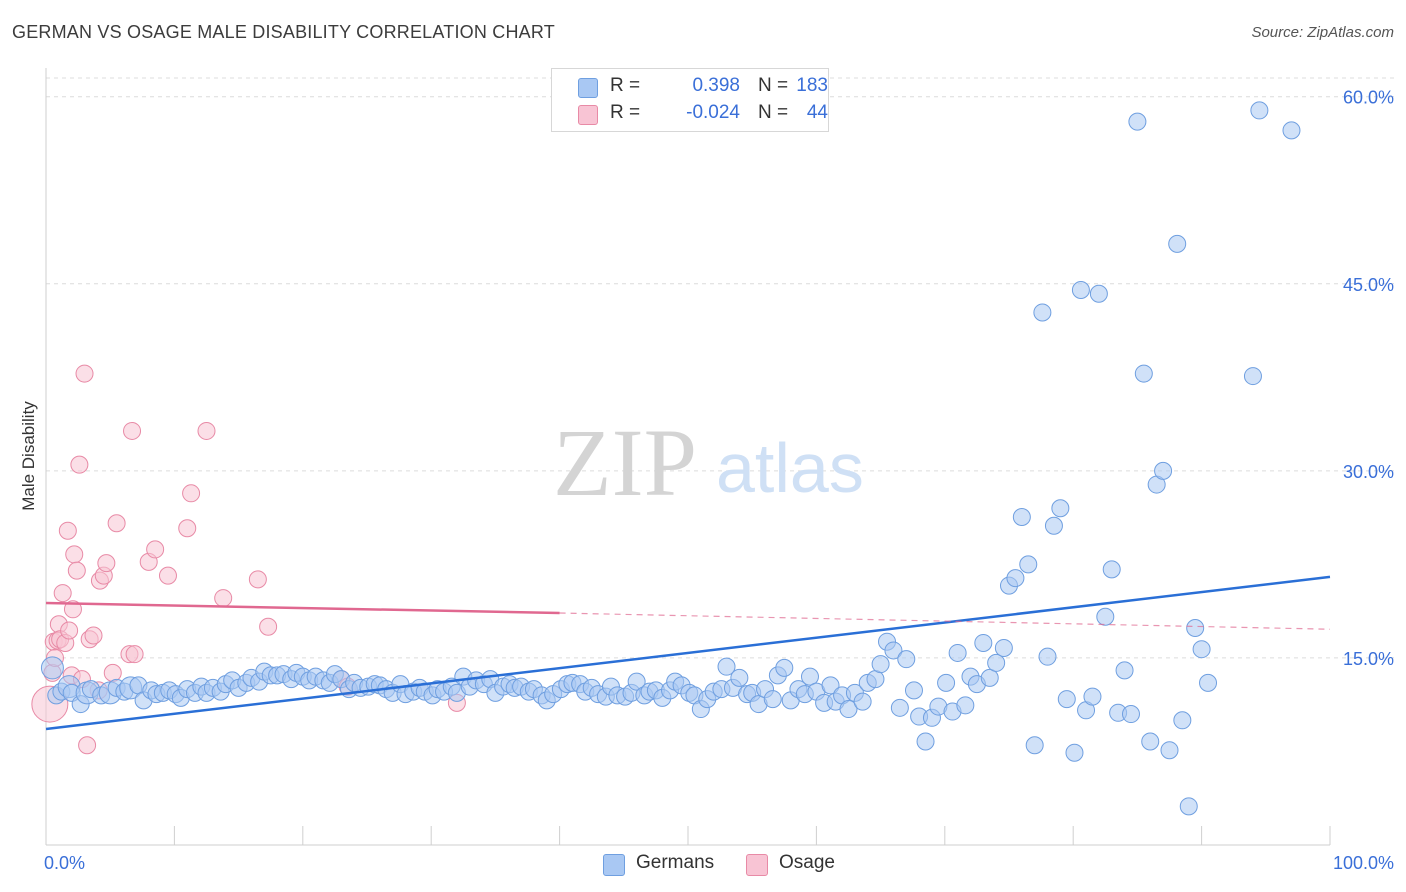 The height and width of the screenshot is (892, 1406). I want to click on watermark: ZIP atlas, so click(708, 462).